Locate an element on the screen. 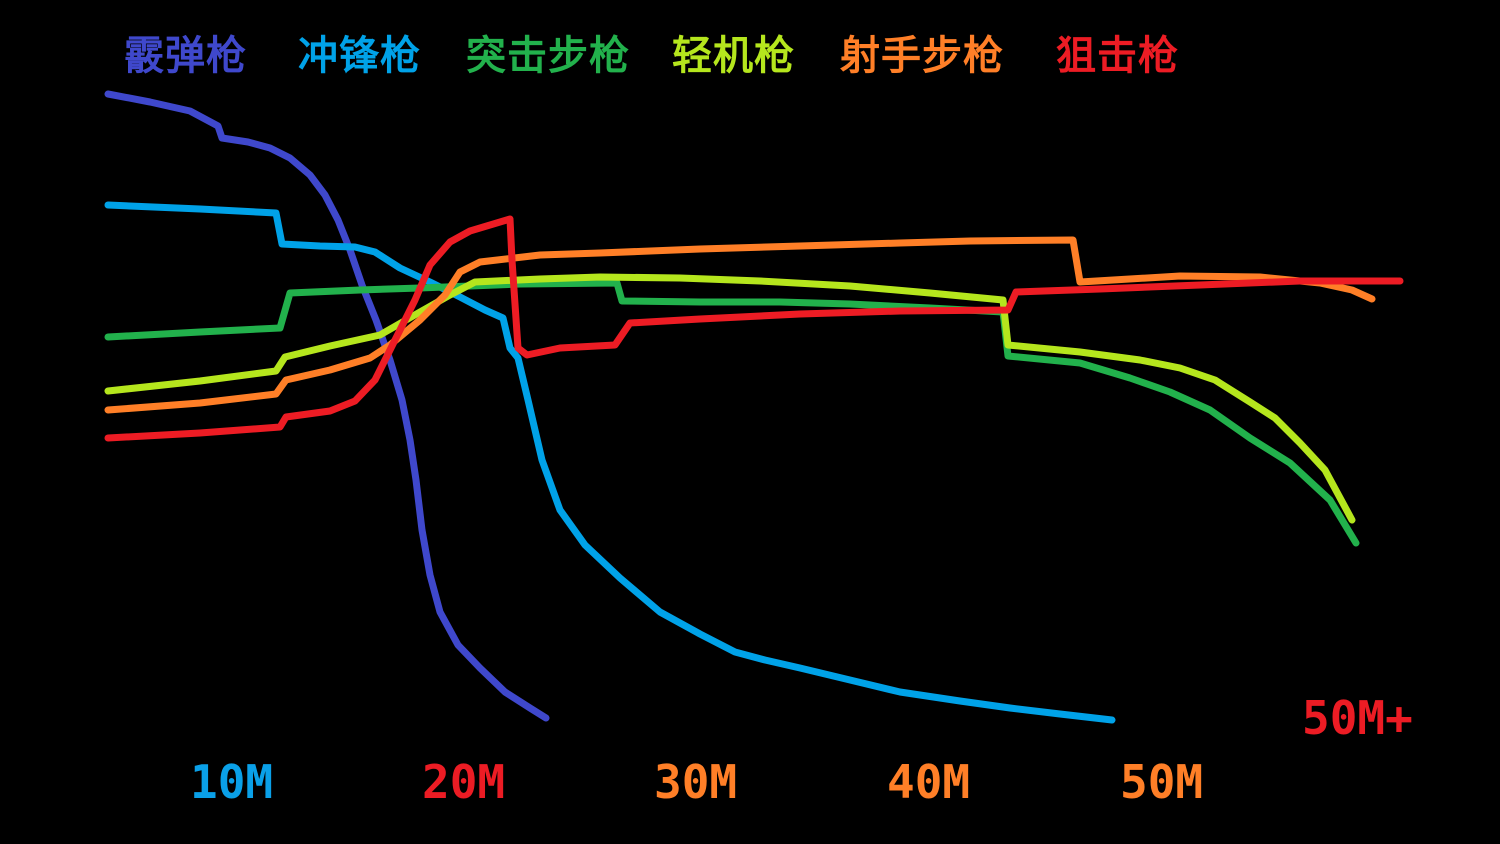 The width and height of the screenshot is (1500, 844). legend-item: 射手步枪 is located at coordinates (922, 56).